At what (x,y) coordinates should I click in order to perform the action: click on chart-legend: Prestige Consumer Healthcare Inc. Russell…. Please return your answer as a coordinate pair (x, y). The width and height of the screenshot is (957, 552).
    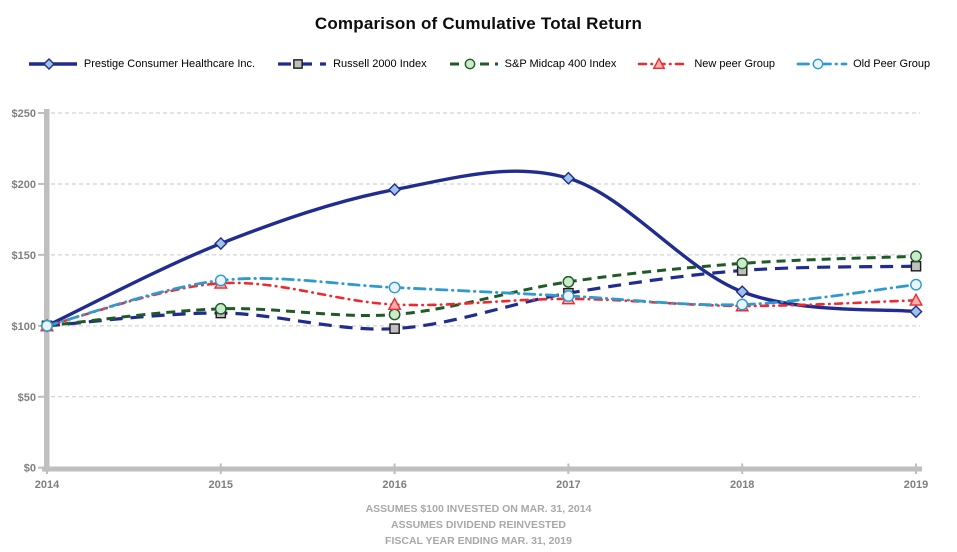
    Looking at the image, I should click on (478, 64).